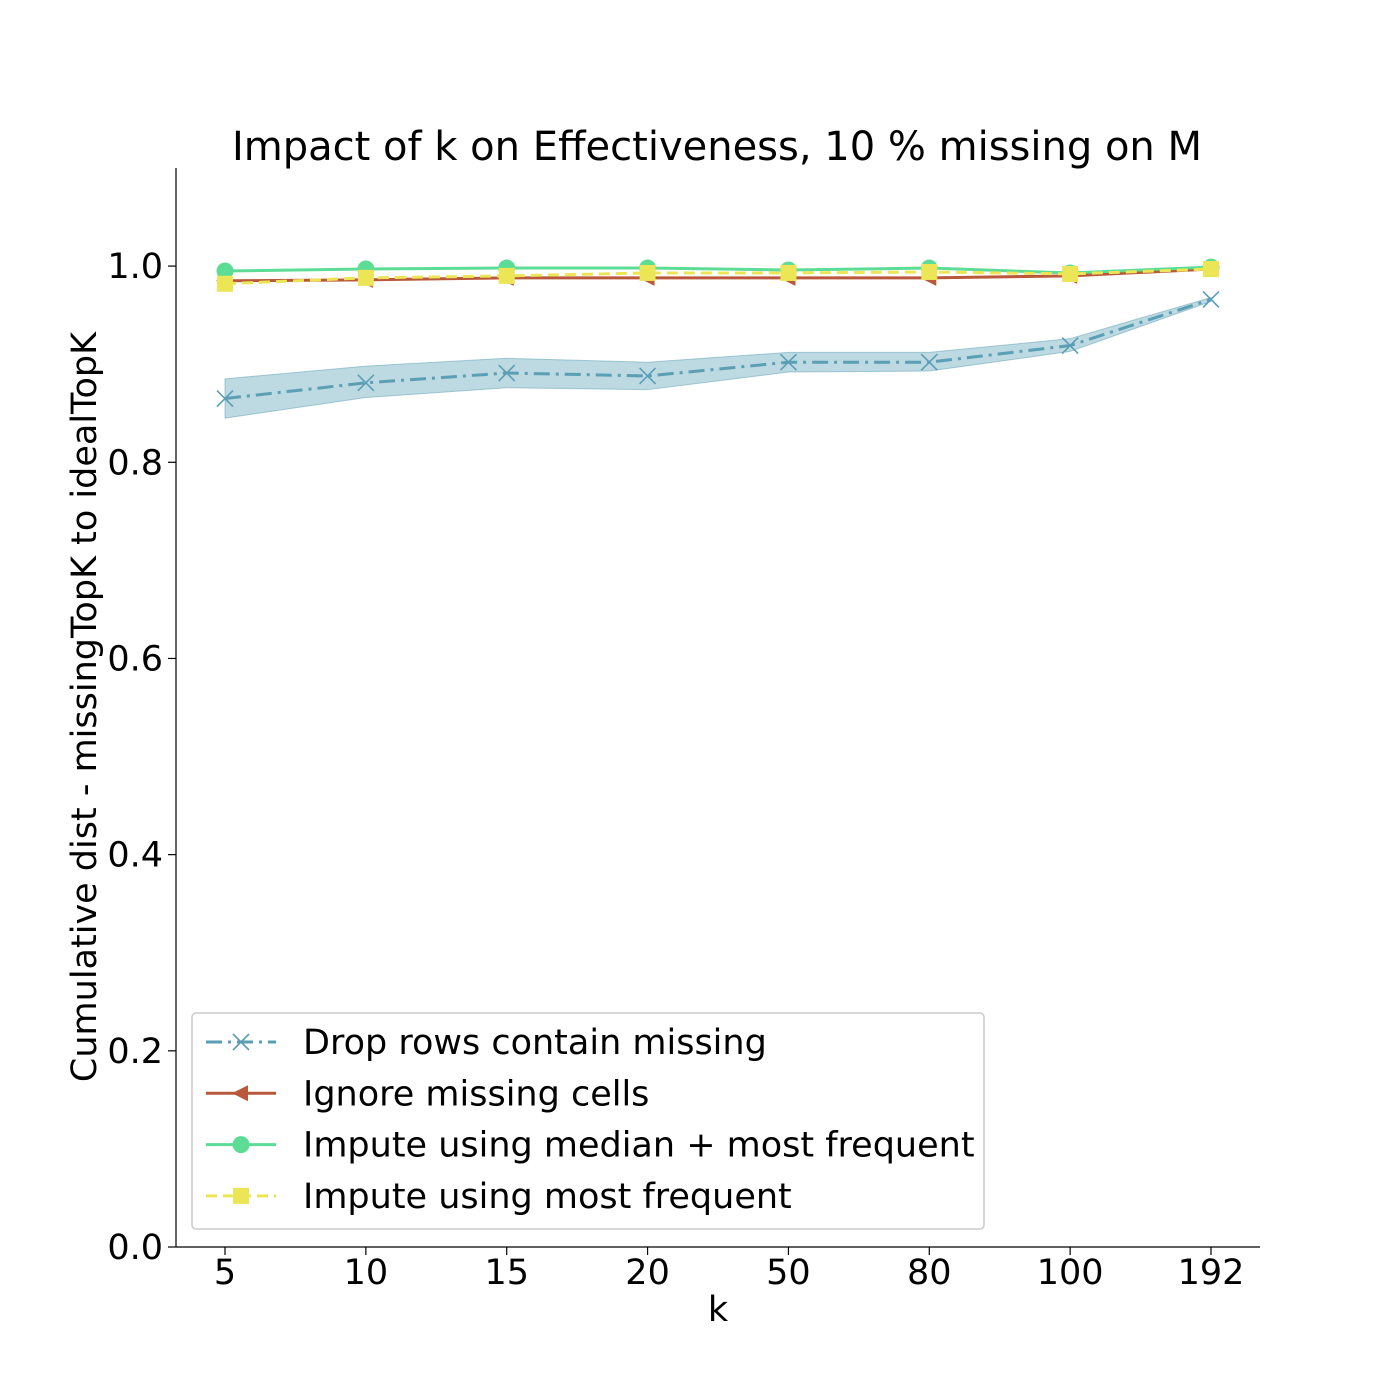 The height and width of the screenshot is (1400, 1400). I want to click on x-tick-label: 20, so click(647, 1273).